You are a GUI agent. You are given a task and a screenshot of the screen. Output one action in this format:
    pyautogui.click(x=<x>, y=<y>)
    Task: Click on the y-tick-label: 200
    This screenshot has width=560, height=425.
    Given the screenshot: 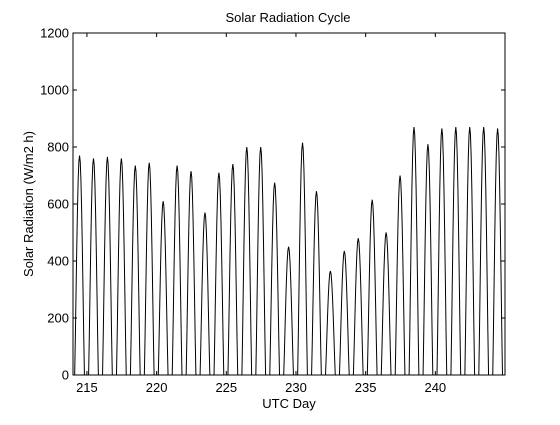 What is the action you would take?
    pyautogui.click(x=58, y=318)
    